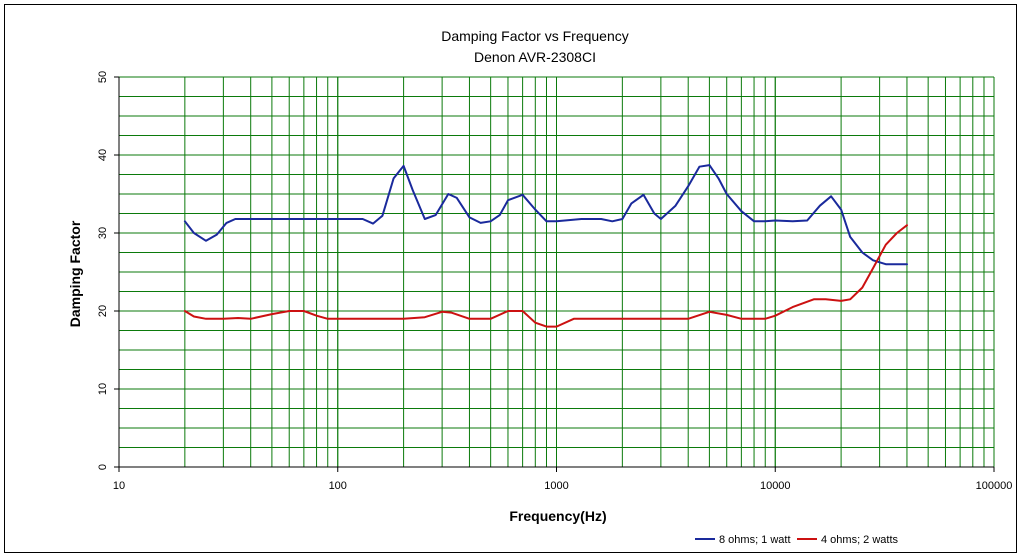 This screenshot has width=1023, height=560. I want to click on legend-label-1: 8 ohms; 1 watt, so click(755, 540).